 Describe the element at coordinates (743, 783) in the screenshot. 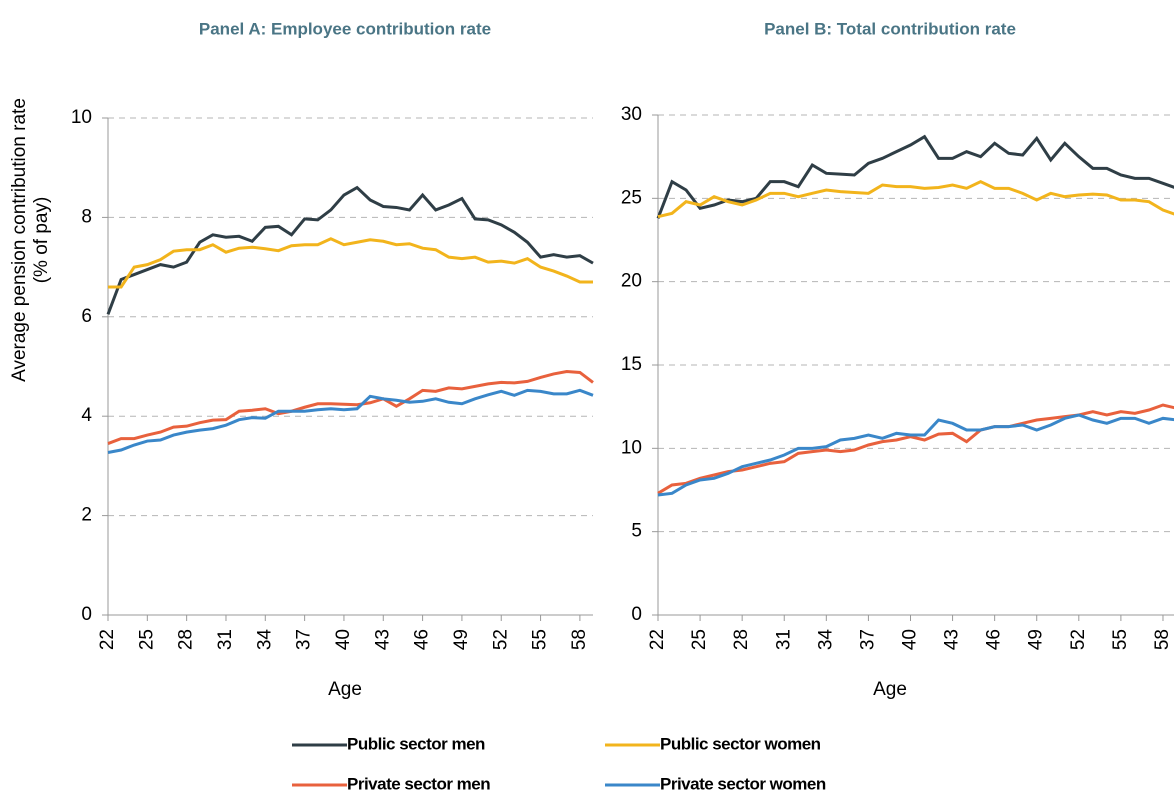

I see `legend-label: Private sector women` at that location.